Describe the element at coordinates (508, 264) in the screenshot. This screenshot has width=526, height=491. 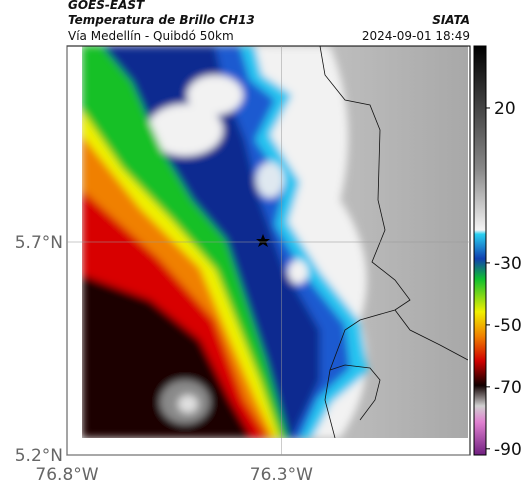
I see `colorbar-tick-label: -30` at that location.